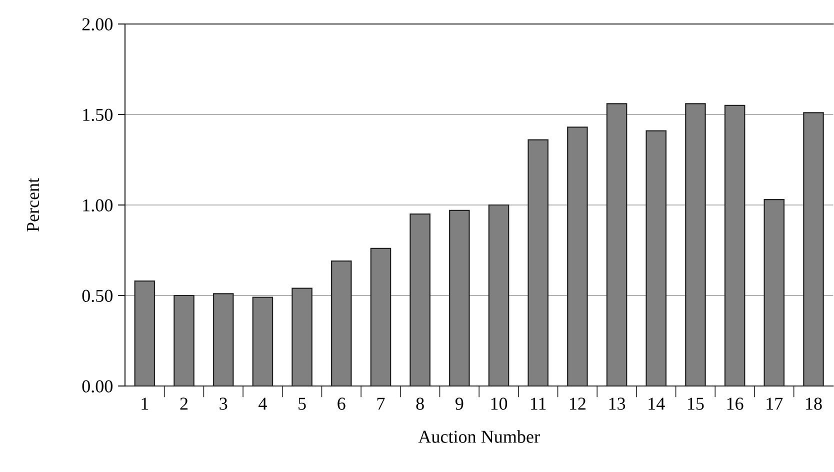 Image resolution: width=834 pixels, height=472 pixels. What do you see at coordinates (97, 24) in the screenshot?
I see `y-tick-label: 2.00` at bounding box center [97, 24].